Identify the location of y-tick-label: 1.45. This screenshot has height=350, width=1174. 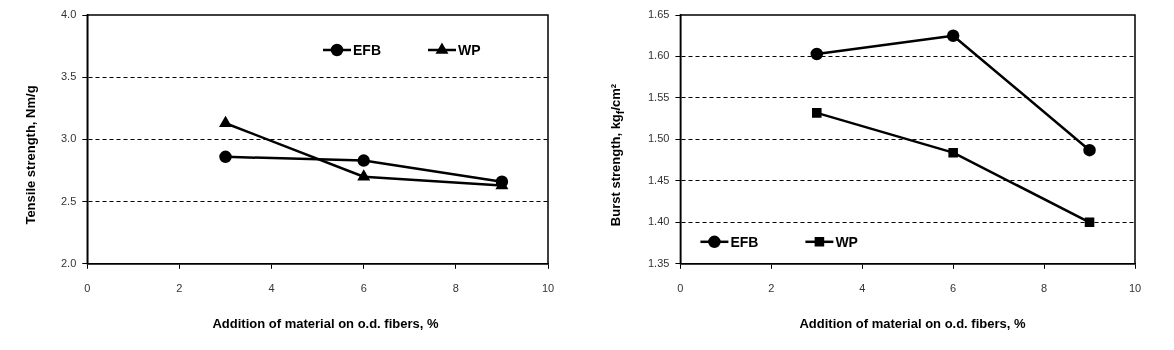
(658, 179).